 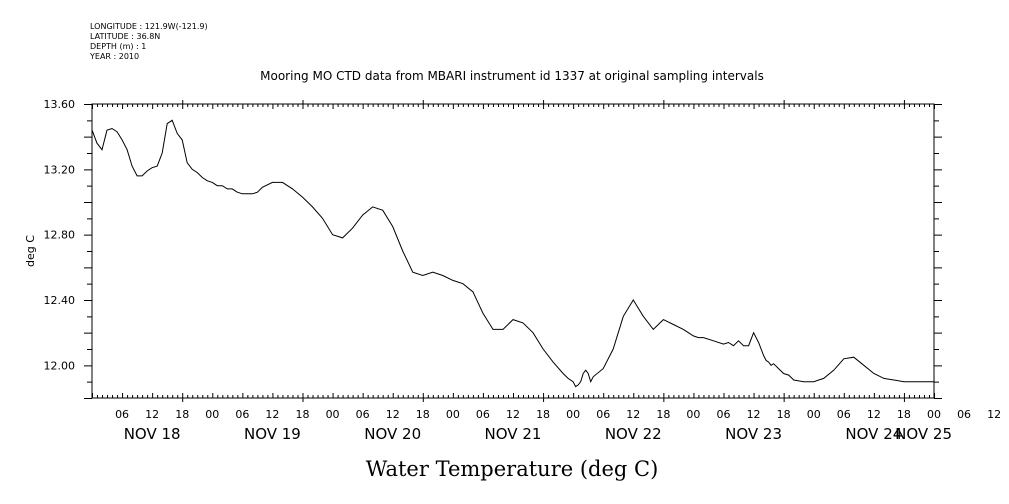 I want to click on y-tick-labels: 13.60 13.20 12.80 12.40 12.00, so click(x=60, y=235).